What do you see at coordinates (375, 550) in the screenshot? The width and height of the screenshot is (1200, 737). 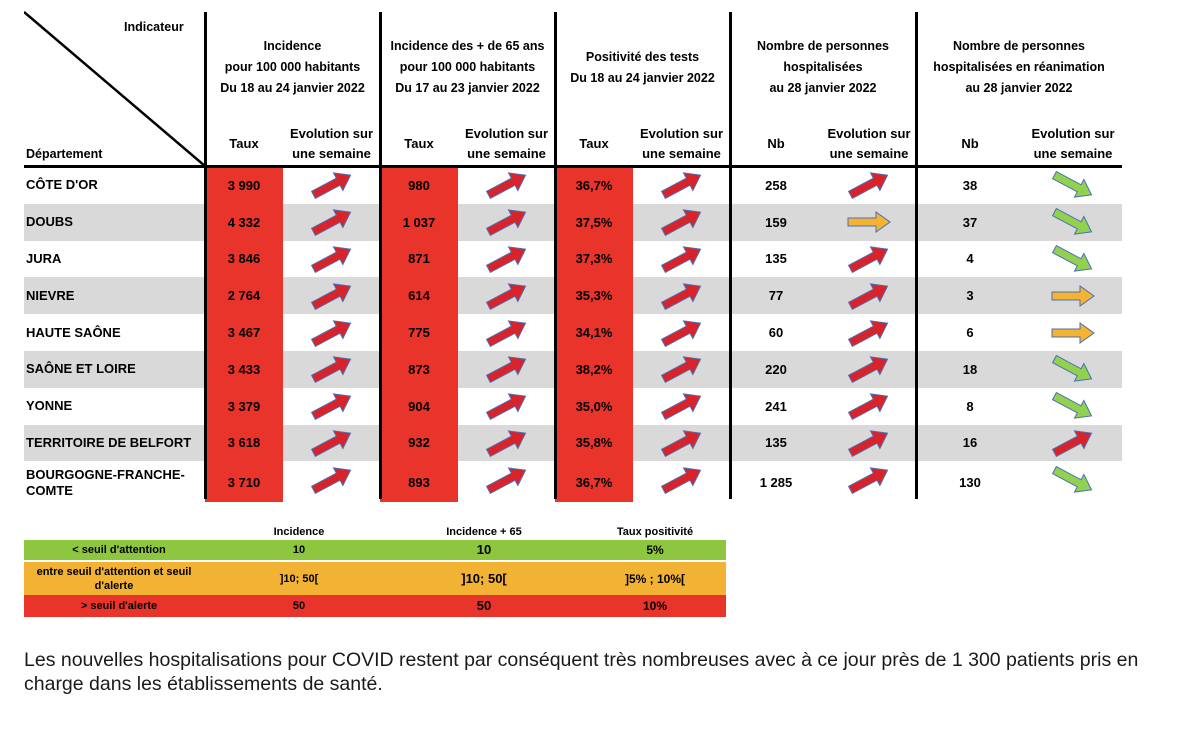 I see `legend-row: < seuil d'attention 10 10 5%` at bounding box center [375, 550].